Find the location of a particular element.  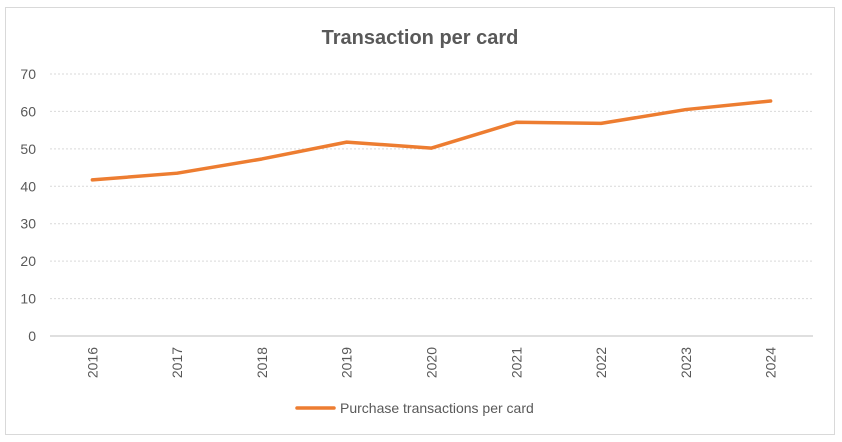

y-tick-label: 20 is located at coordinates (28, 261).